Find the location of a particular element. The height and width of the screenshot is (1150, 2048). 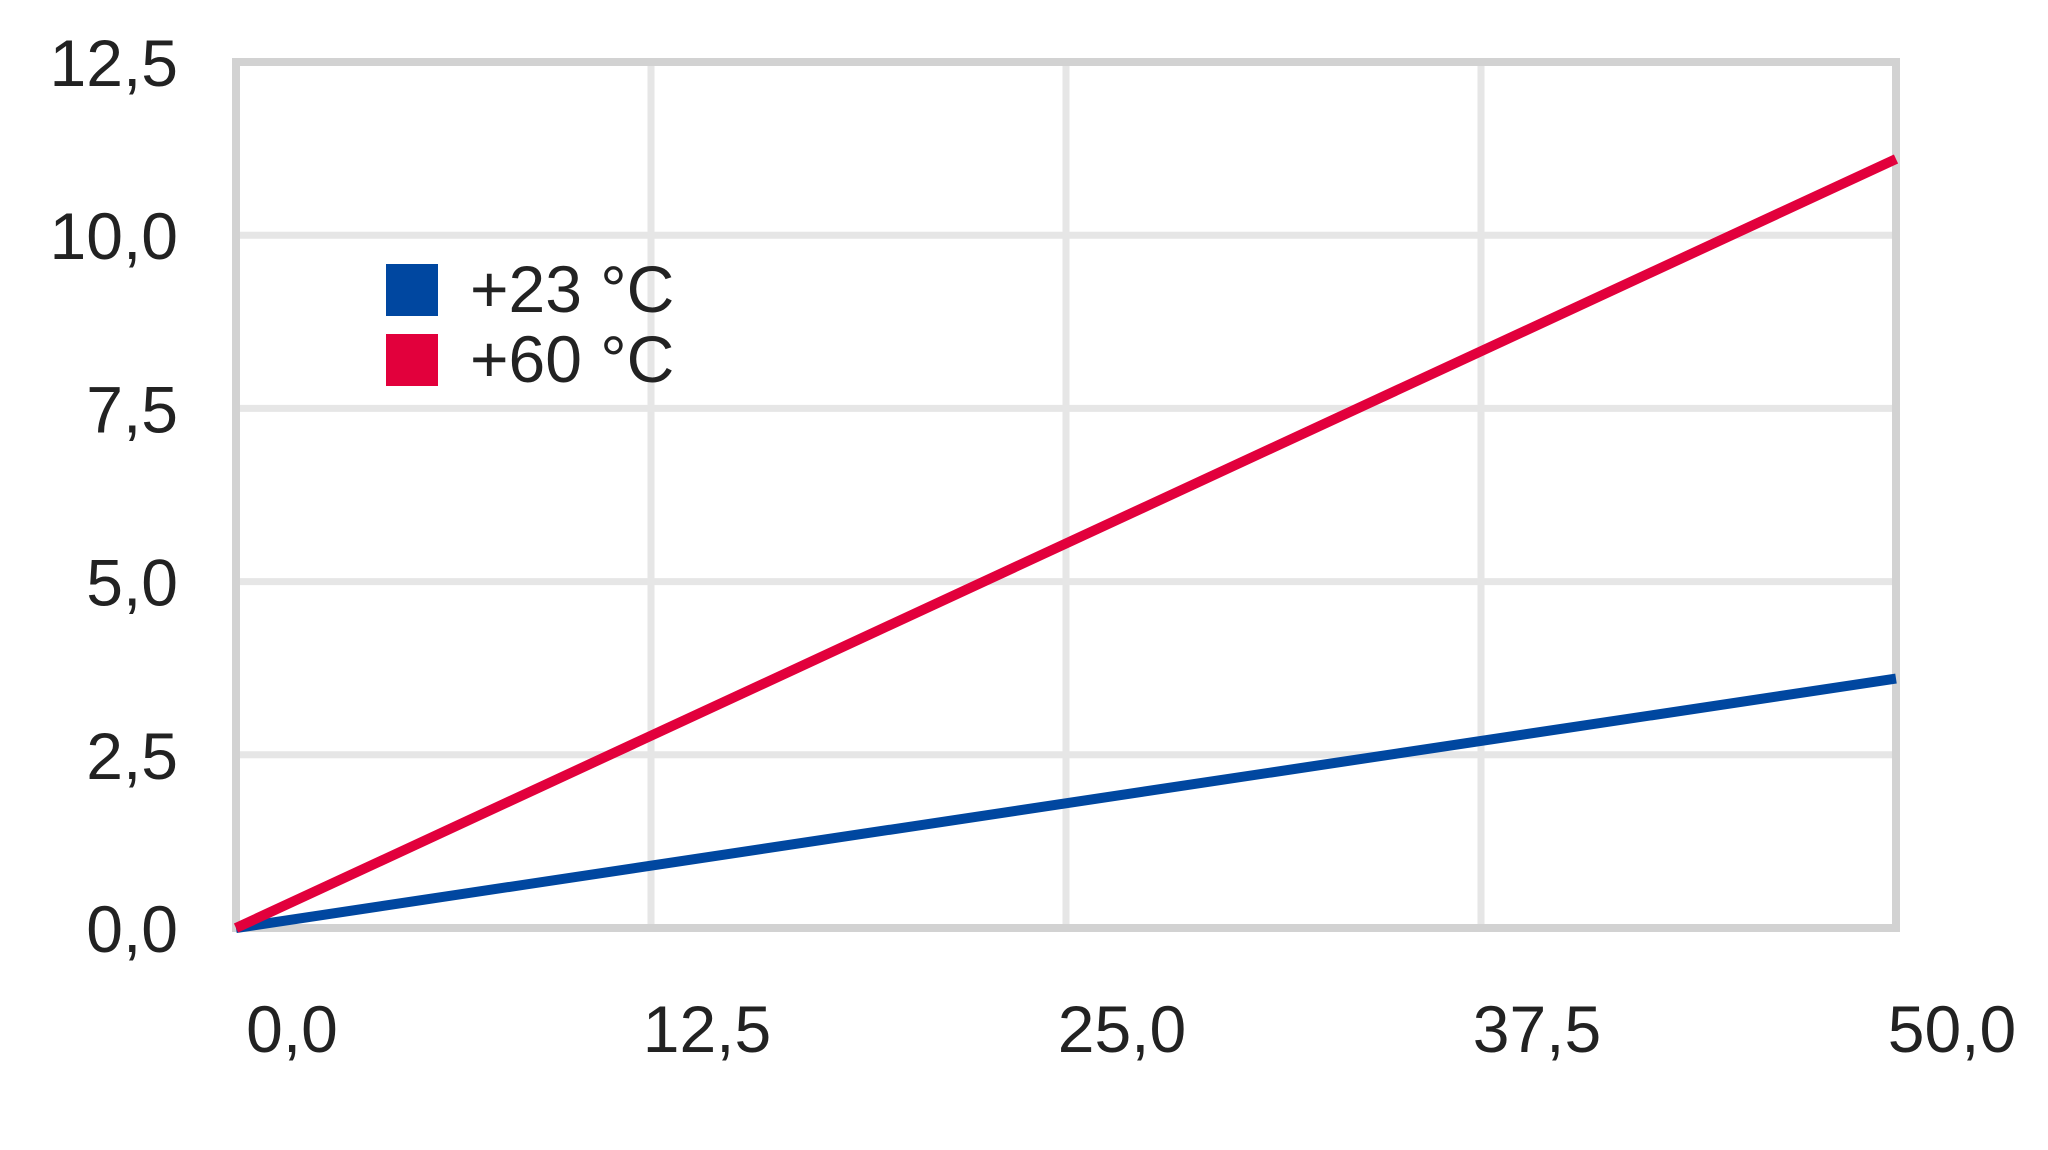

x-tick-label: 0,0 is located at coordinates (292, 1029).